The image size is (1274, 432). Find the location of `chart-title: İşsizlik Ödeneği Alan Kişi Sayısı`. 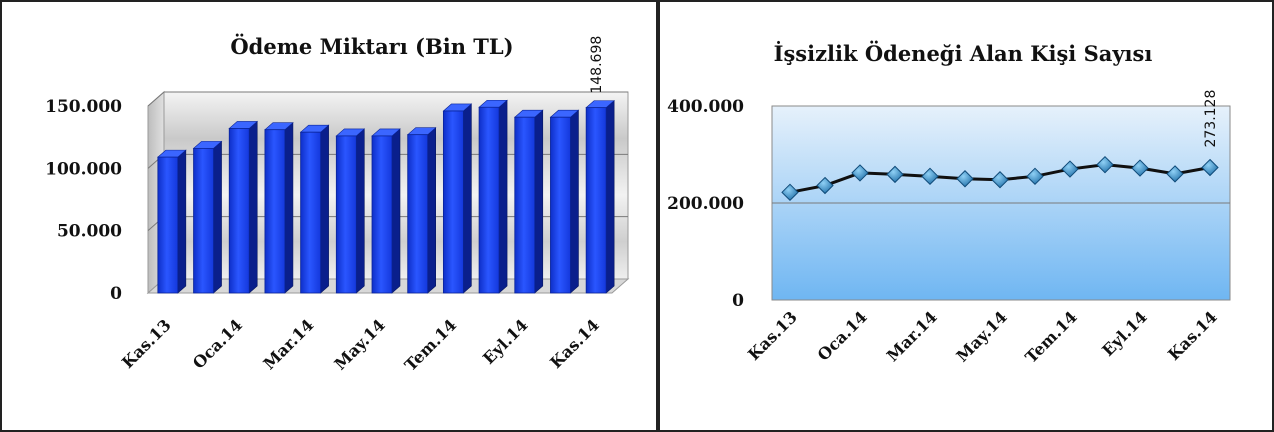

chart-title: İşsizlik Ödeneği Alan Kişi Sayısı is located at coordinates (963, 53).